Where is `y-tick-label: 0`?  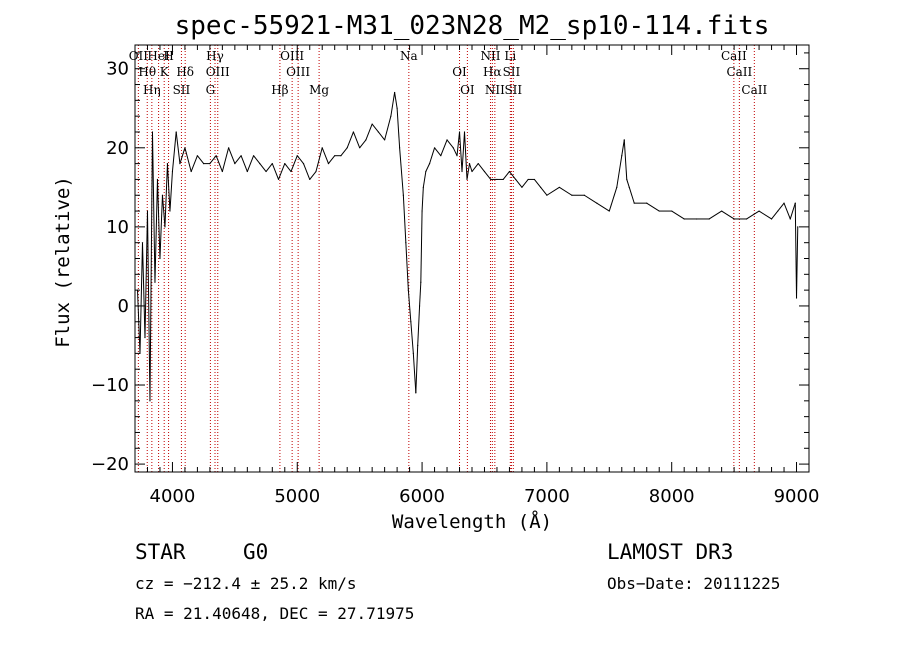 y-tick-label: 0 is located at coordinates (123, 306).